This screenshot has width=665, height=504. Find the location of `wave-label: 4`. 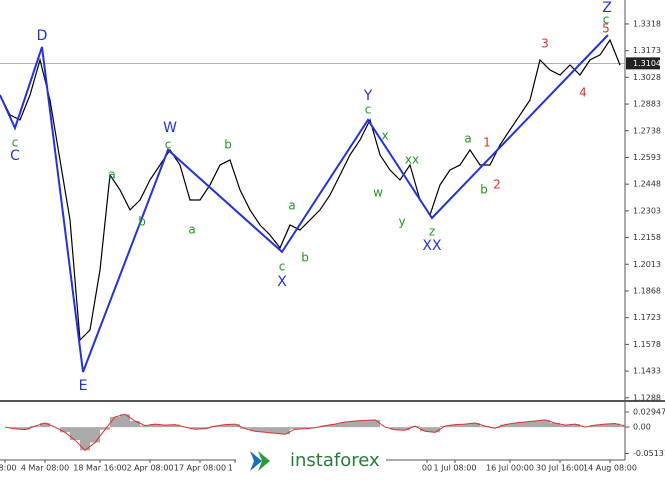

wave-label: 4 is located at coordinates (583, 93).